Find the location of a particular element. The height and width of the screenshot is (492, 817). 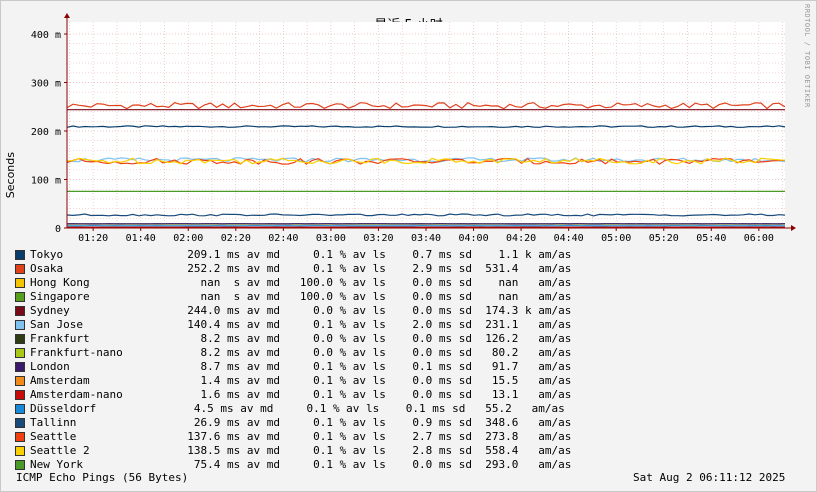

legend-name: Frankfurt-nano is located at coordinates (76, 352).